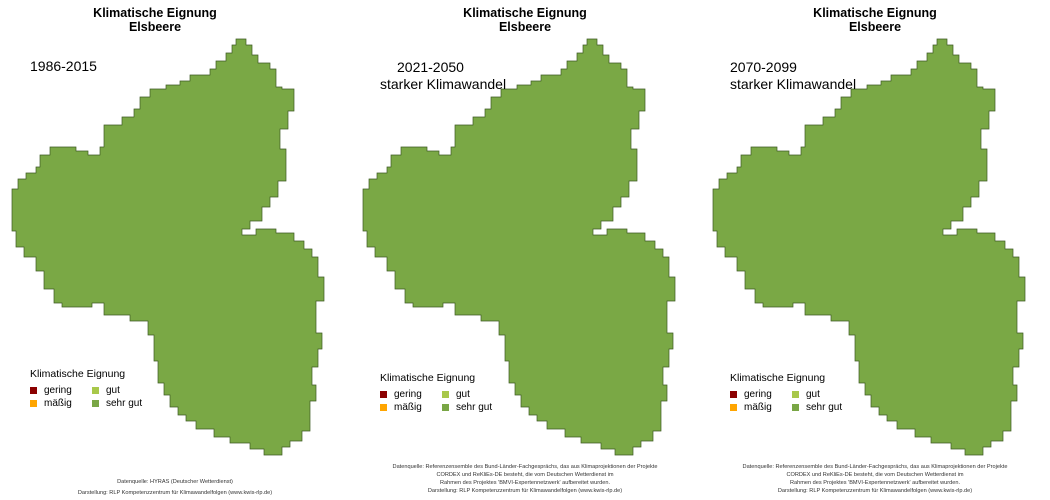 The height and width of the screenshot is (500, 1050). What do you see at coordinates (430, 67) in the screenshot?
I see `period-years: 2021-2050` at bounding box center [430, 67].